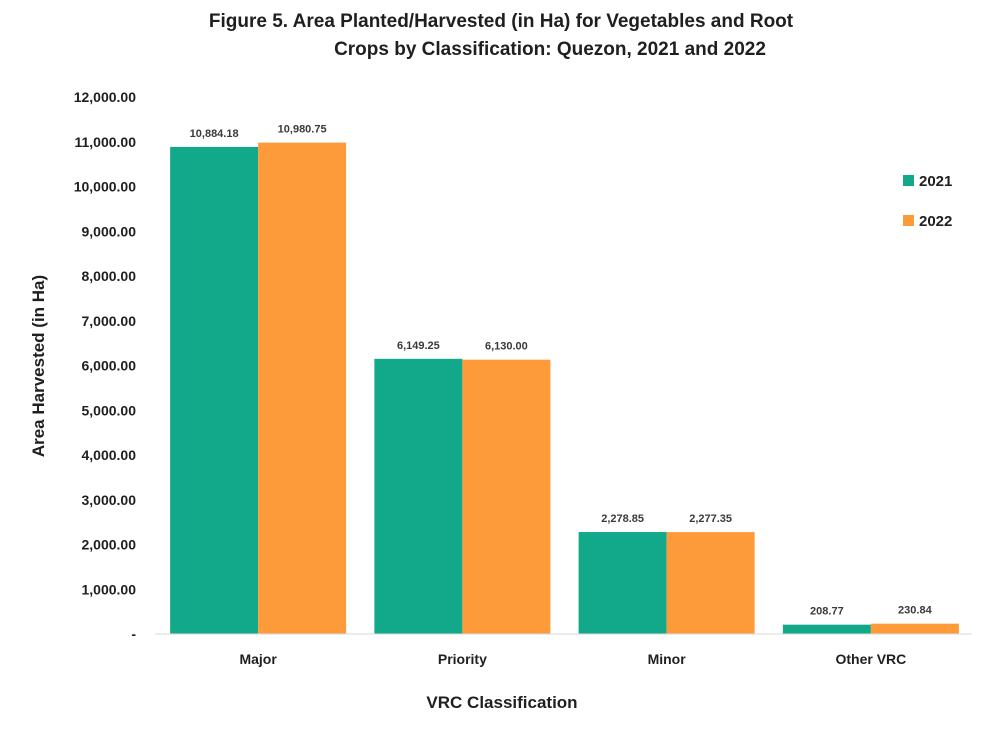 The width and height of the screenshot is (1002, 741). I want to click on y-tick-label: 8,000.00, so click(109, 276).